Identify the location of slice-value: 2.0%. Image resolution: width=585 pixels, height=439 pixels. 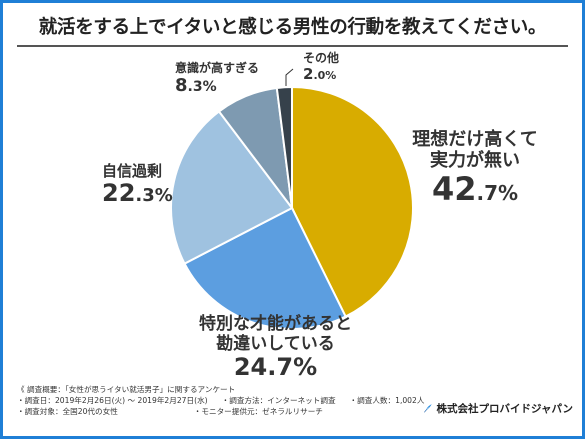
(320, 73).